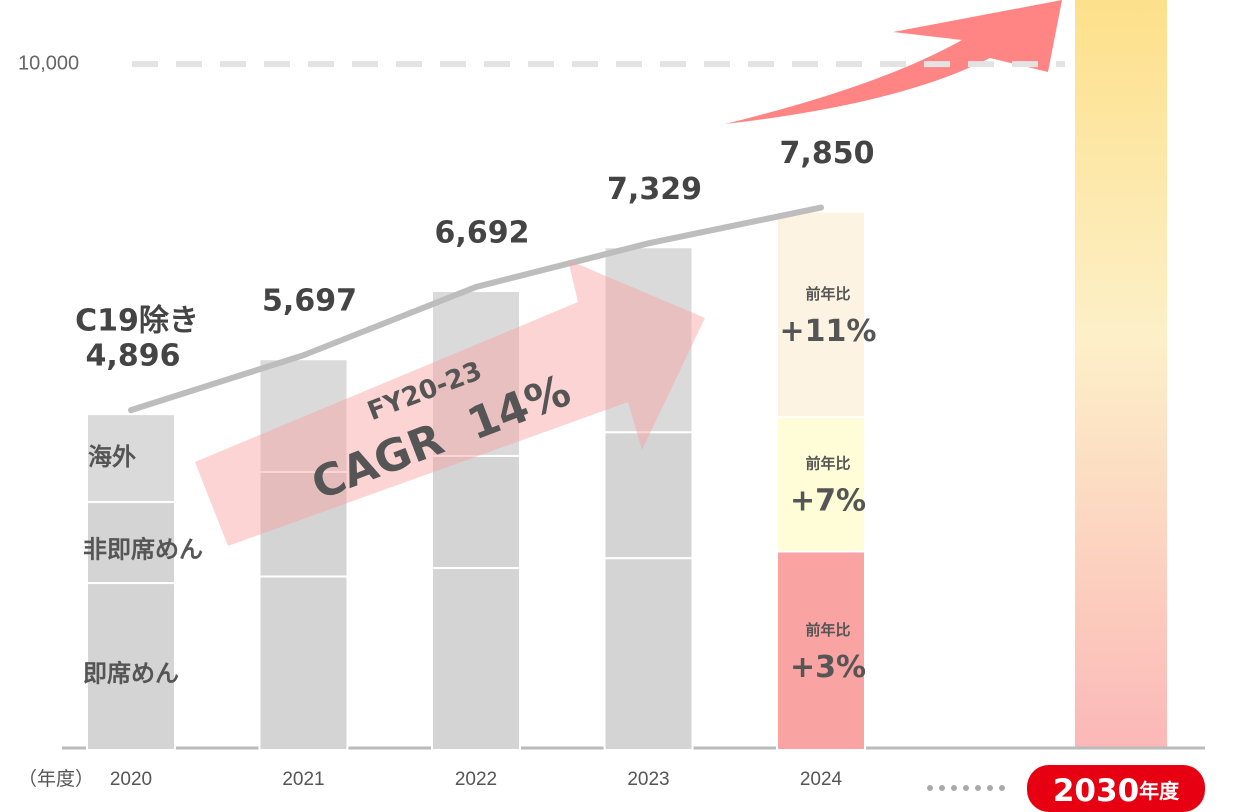 The height and width of the screenshot is (812, 1256). I want to click on future-bar, so click(1121, 374).